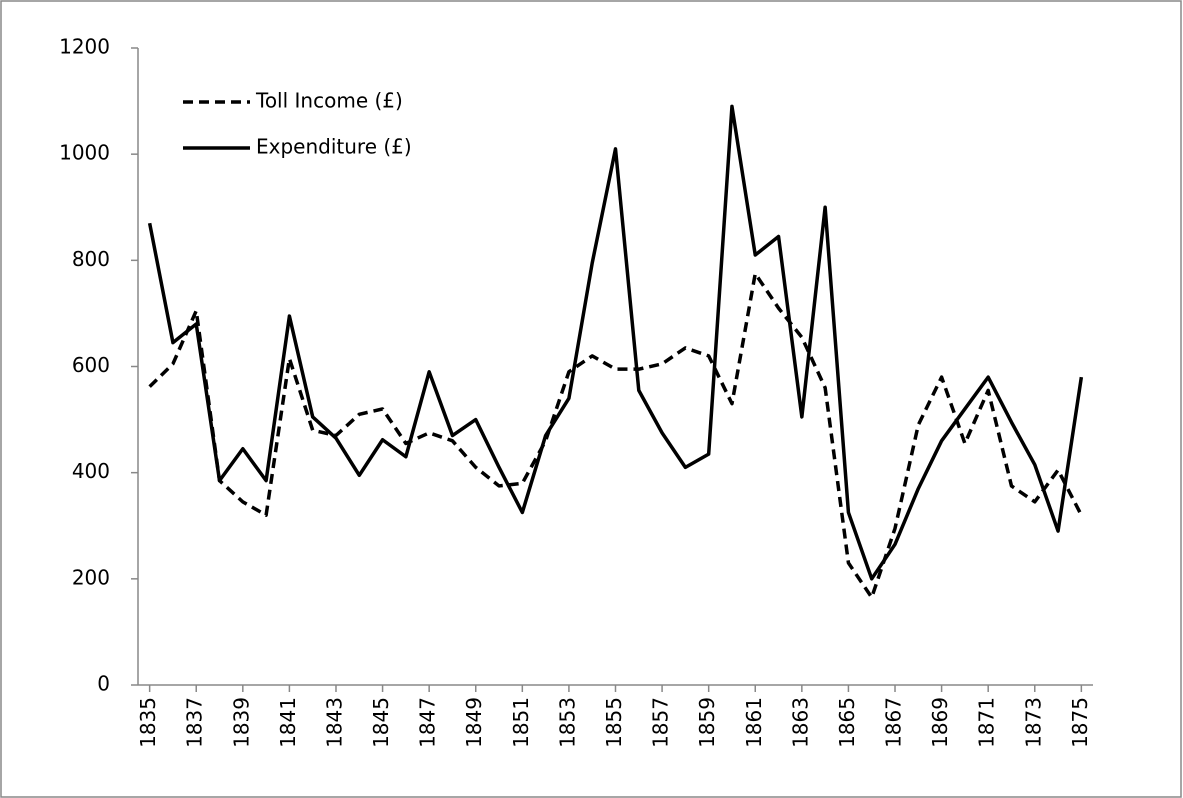  I want to click on x-tick-label: 1845, so click(381, 722).